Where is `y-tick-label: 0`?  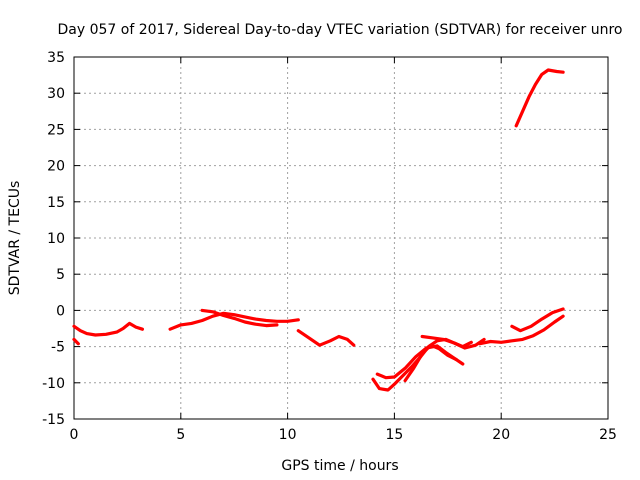 y-tick-label: 0 is located at coordinates (60, 311).